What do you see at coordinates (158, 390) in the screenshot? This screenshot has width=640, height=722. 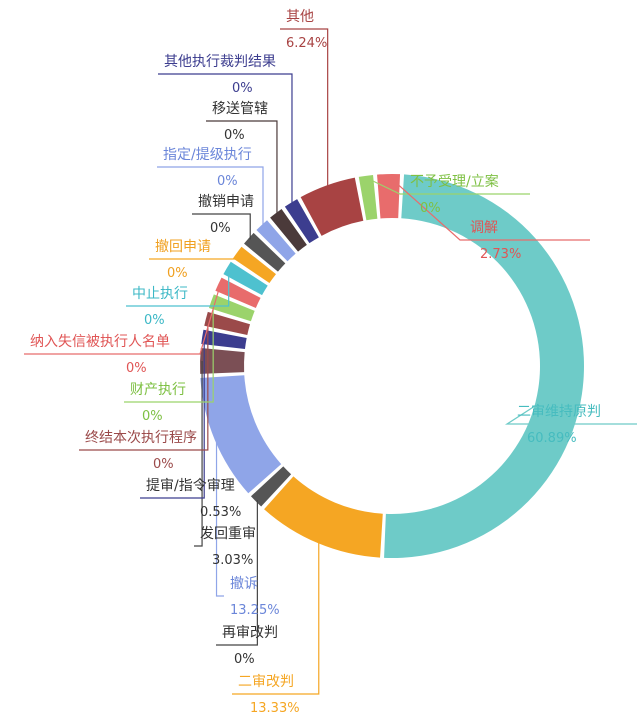 I see `slice-label-7: 财产执行` at bounding box center [158, 390].